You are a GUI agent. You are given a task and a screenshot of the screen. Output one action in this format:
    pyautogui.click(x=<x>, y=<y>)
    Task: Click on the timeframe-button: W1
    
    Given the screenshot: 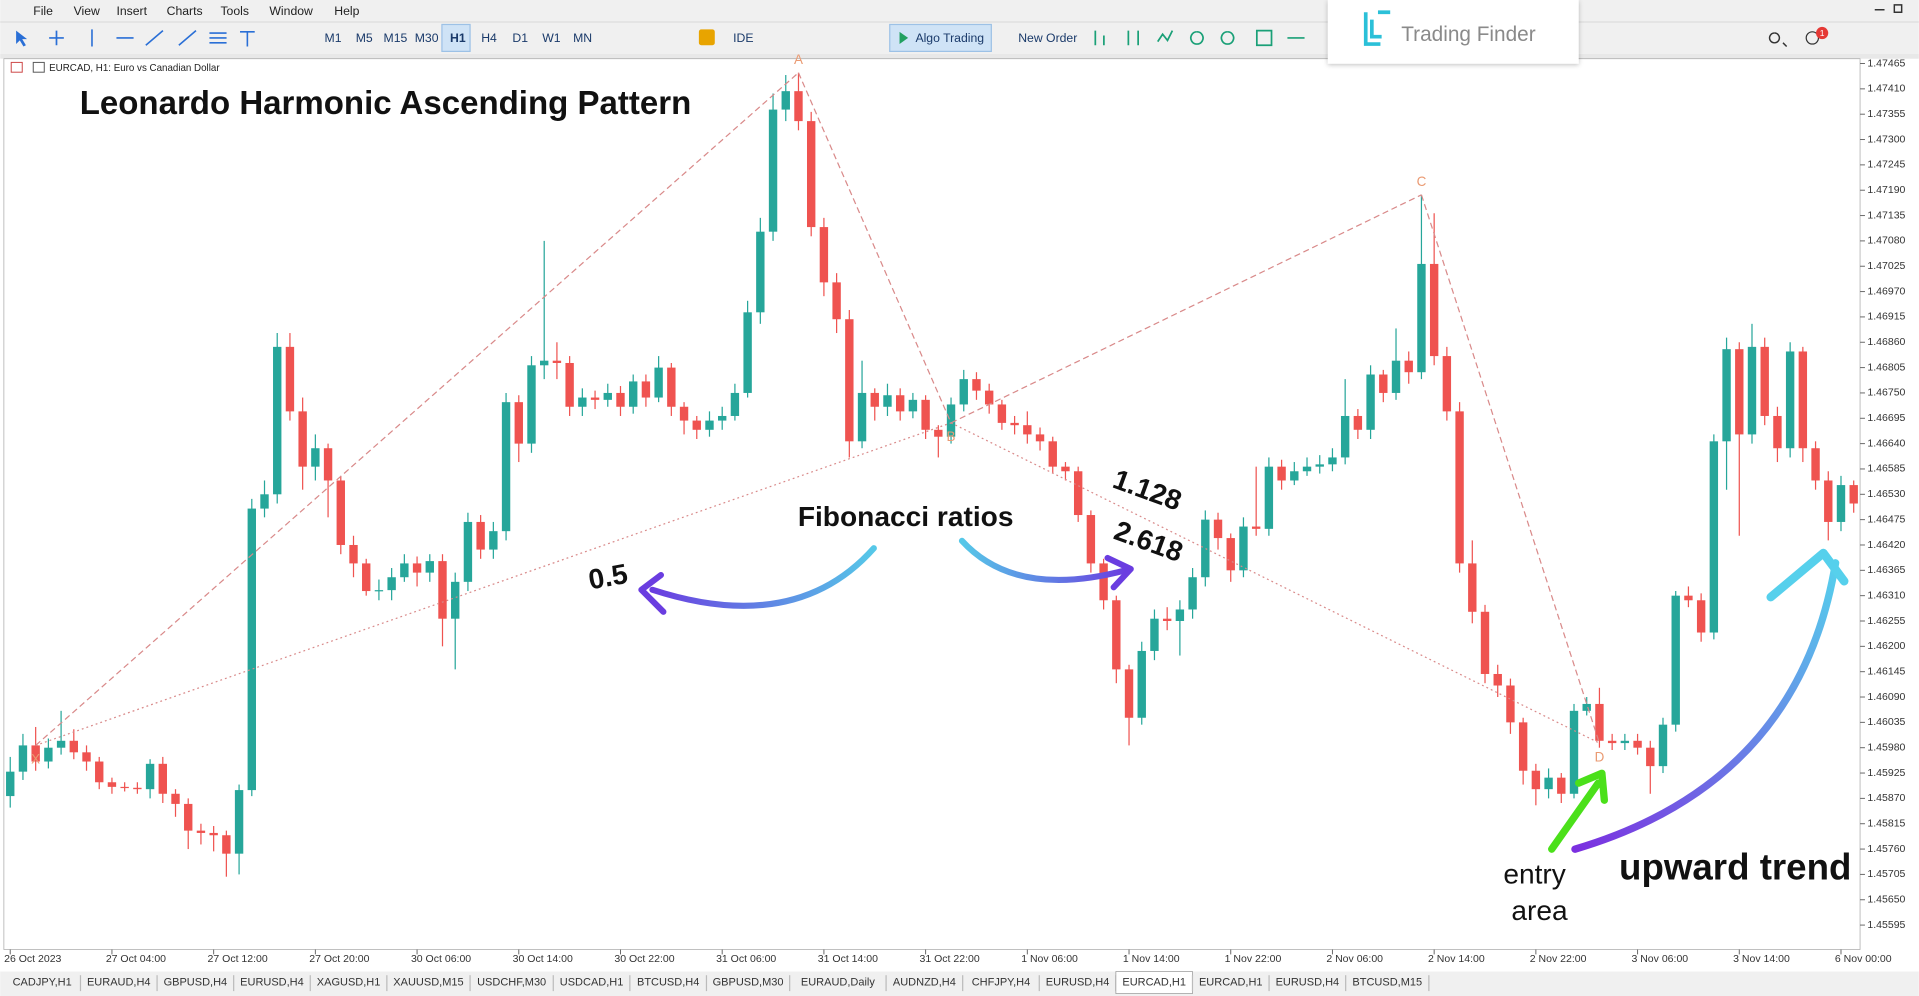 What is the action you would take?
    pyautogui.click(x=551, y=38)
    